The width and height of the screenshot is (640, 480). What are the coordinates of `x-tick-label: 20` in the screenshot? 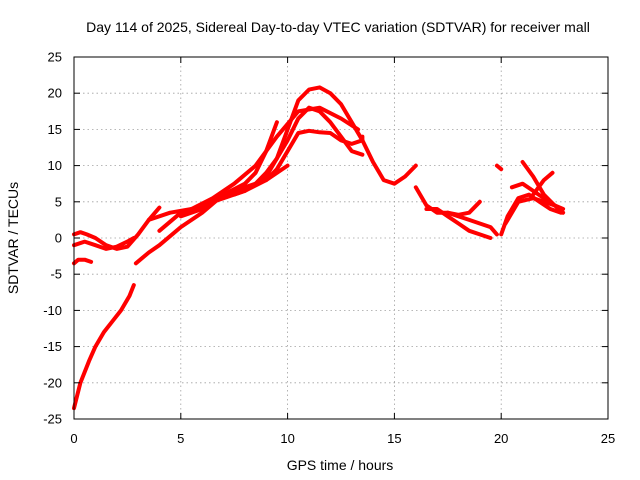 It's located at (501, 438).